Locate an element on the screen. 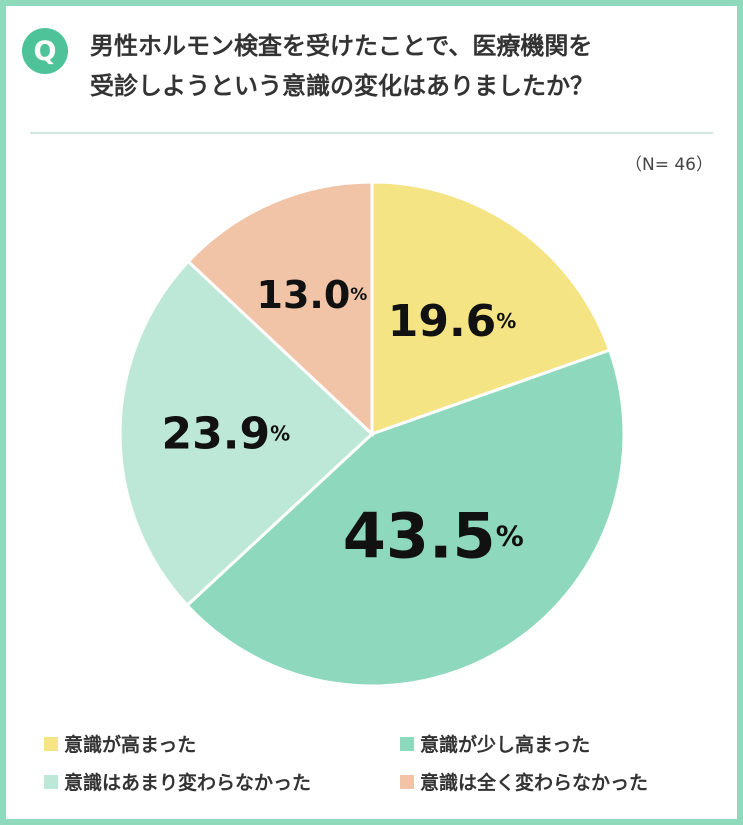 The height and width of the screenshot is (825, 743). slice-label-1: 19.6% is located at coordinates (452, 320).